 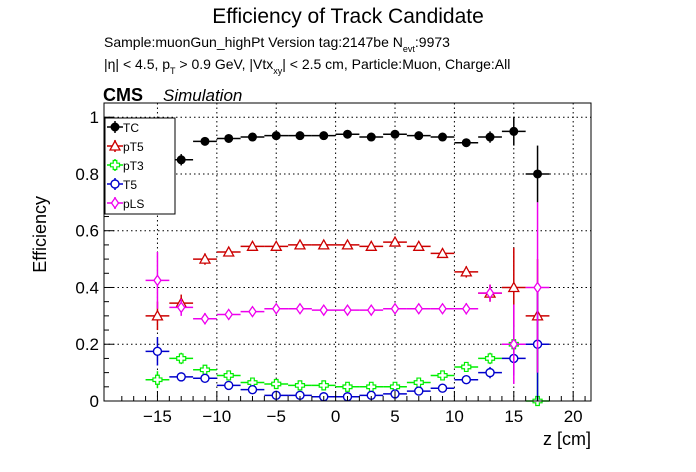 I want to click on legend-box, so click(x=140, y=166).